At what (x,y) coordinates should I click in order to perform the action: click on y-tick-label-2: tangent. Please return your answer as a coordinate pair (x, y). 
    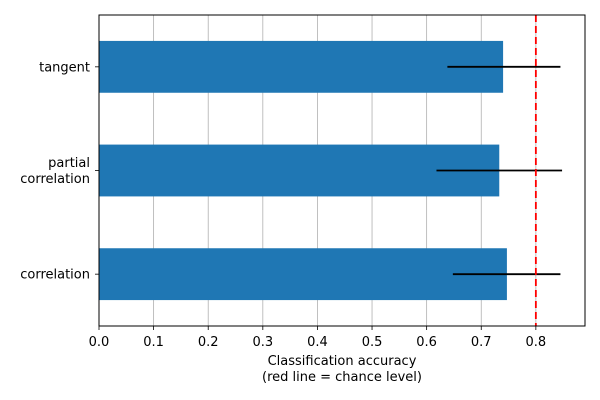
    Looking at the image, I should click on (64, 67).